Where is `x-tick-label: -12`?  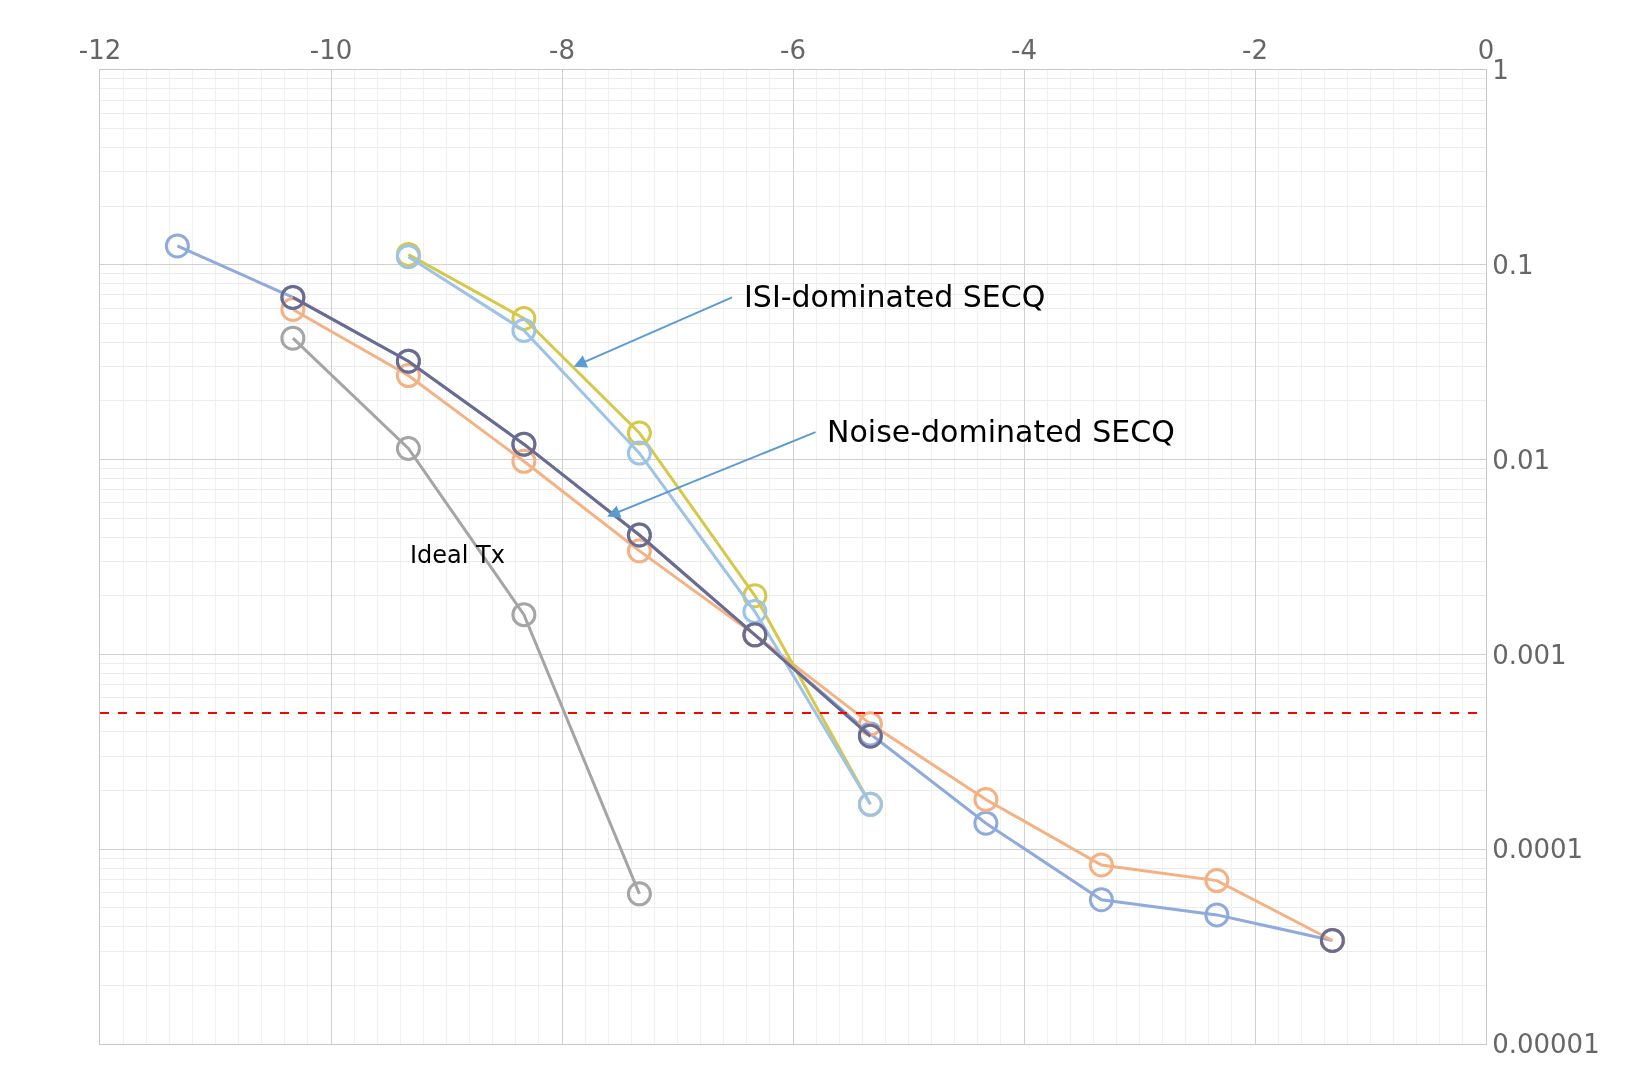
x-tick-label: -12 is located at coordinates (100, 49).